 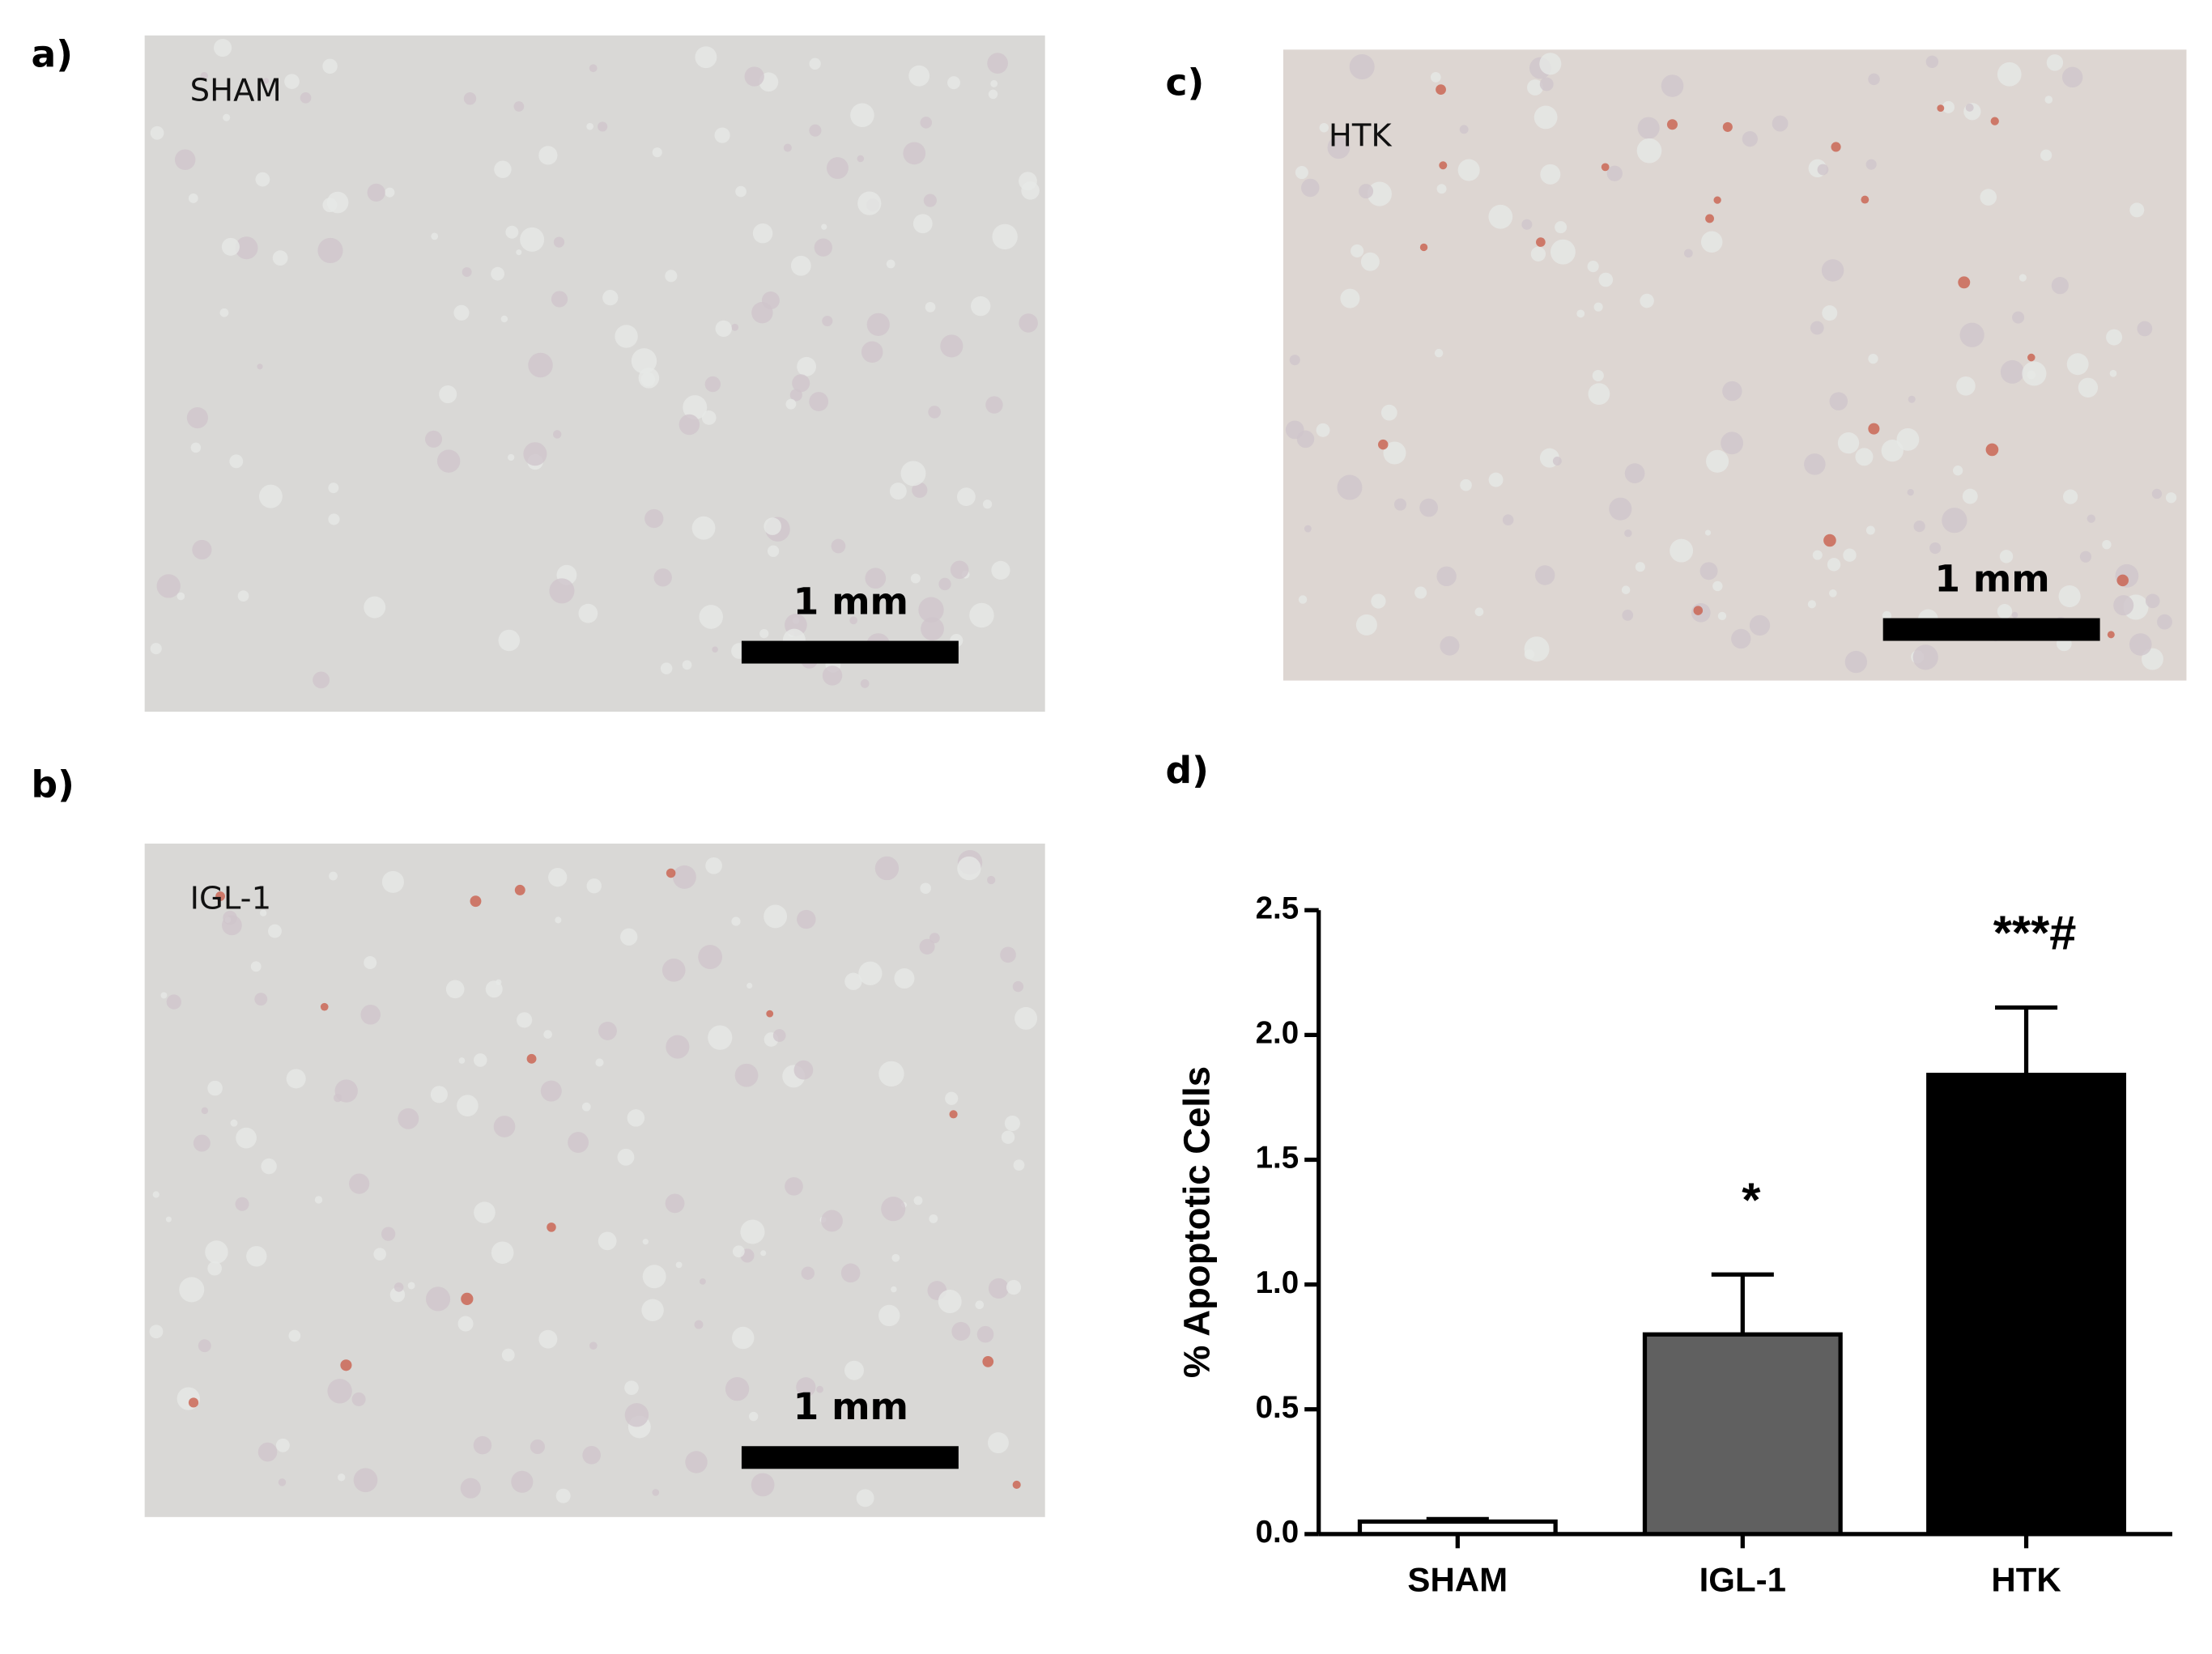 What do you see at coordinates (53, 55) in the screenshot?
I see `panel-label: a)` at bounding box center [53, 55].